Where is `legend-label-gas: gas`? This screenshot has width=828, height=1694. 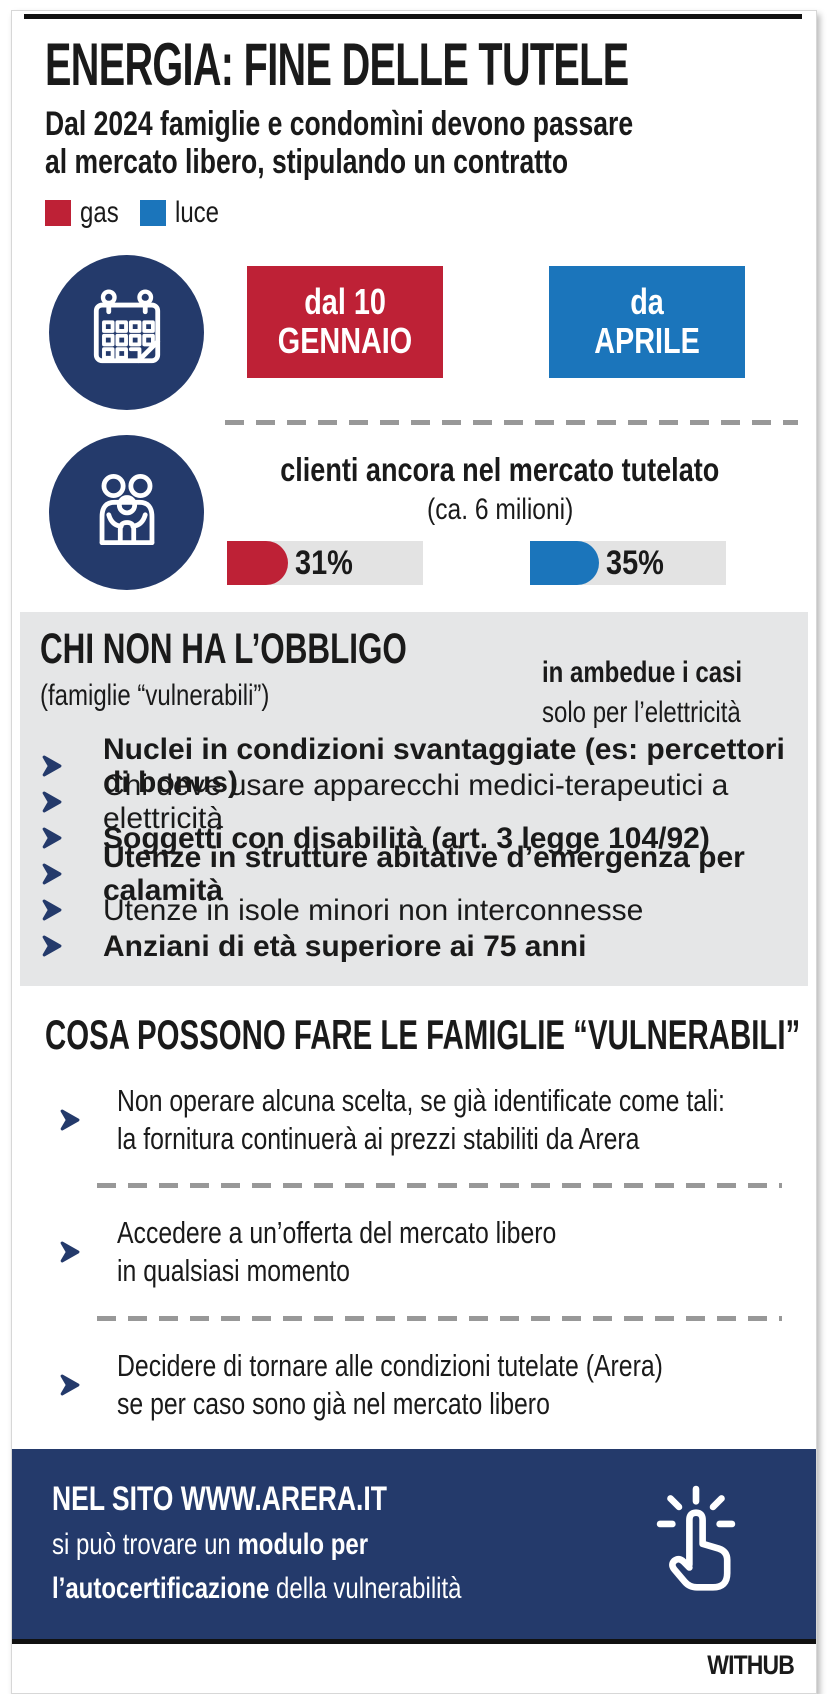
legend-label-gas: gas is located at coordinates (99, 212).